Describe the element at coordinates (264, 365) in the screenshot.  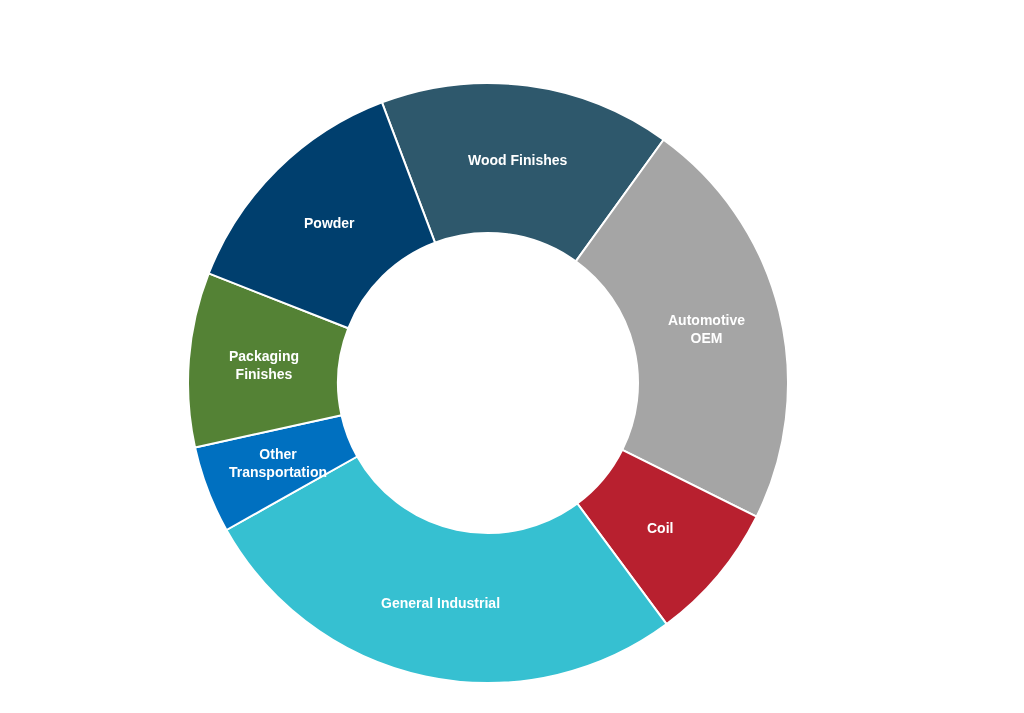
I see `slice-label: Packaging Finishes` at that location.